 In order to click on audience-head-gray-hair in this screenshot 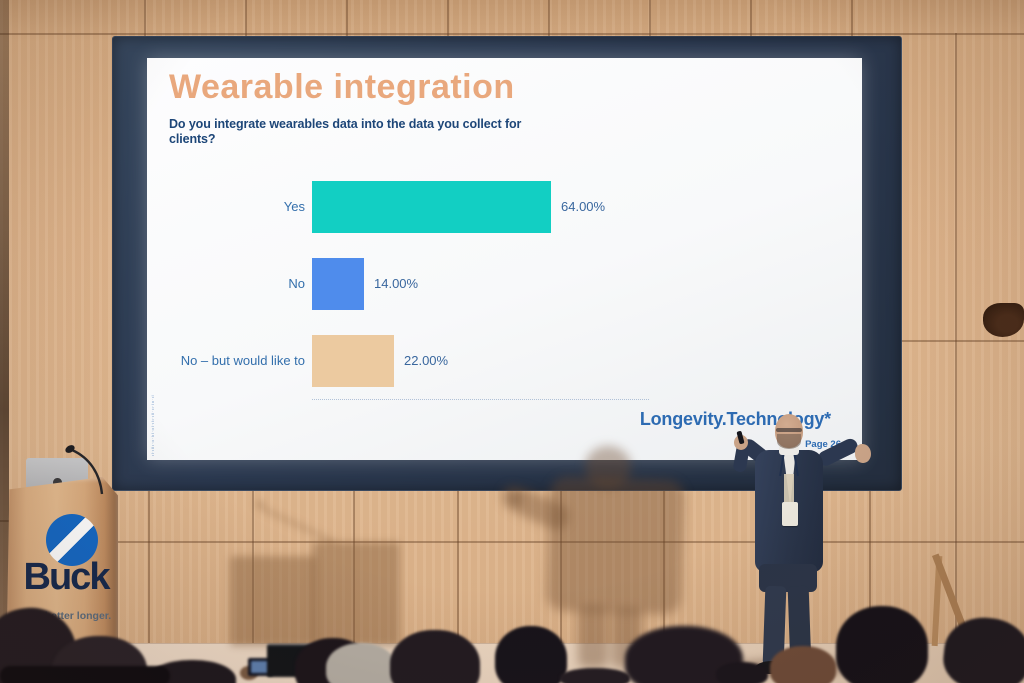, I will do `click(361, 663)`.